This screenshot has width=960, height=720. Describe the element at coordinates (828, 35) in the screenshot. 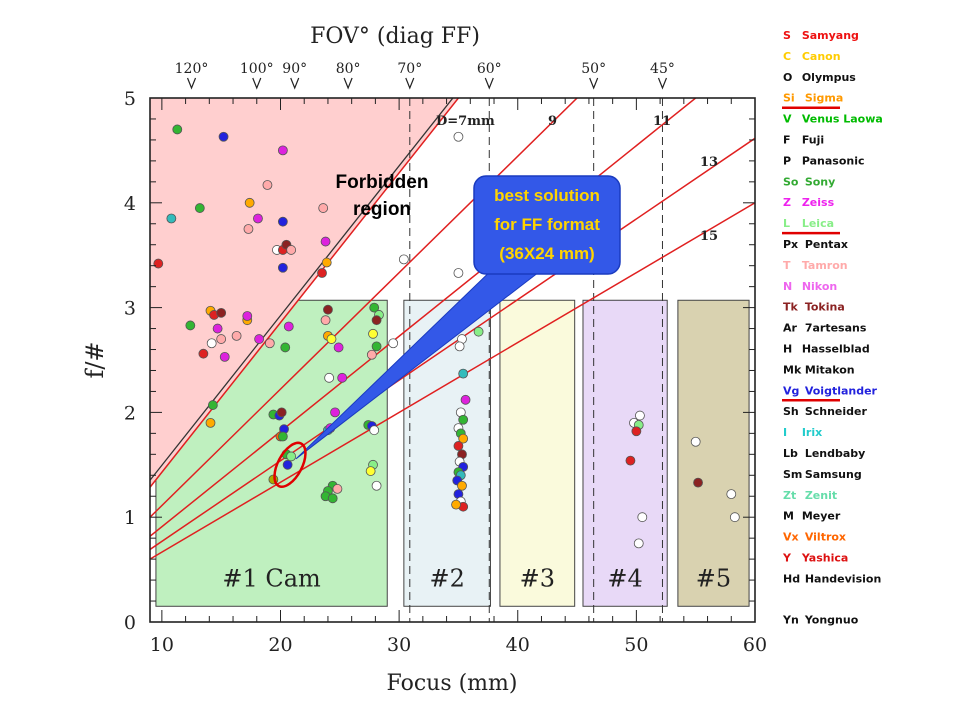

I see `legend-name: Samyang` at that location.